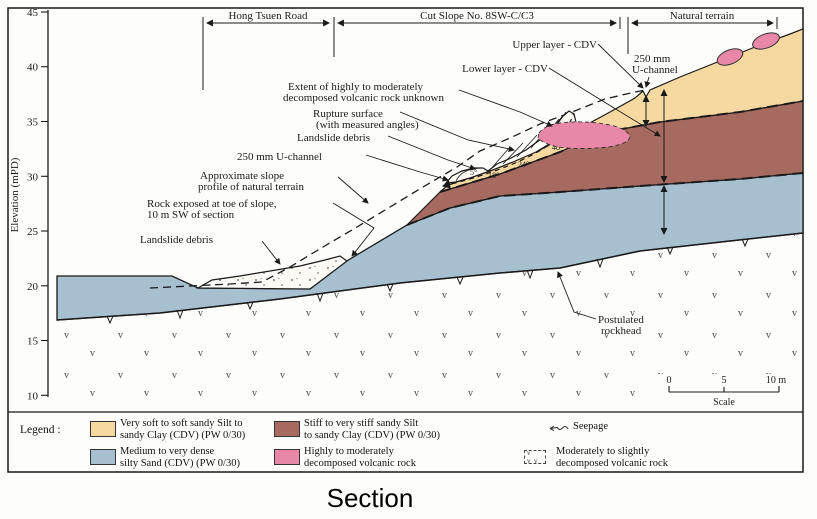 The height and width of the screenshot is (519, 817). What do you see at coordinates (272, 272) in the screenshot?
I see `landslide-debris-lower` at bounding box center [272, 272].